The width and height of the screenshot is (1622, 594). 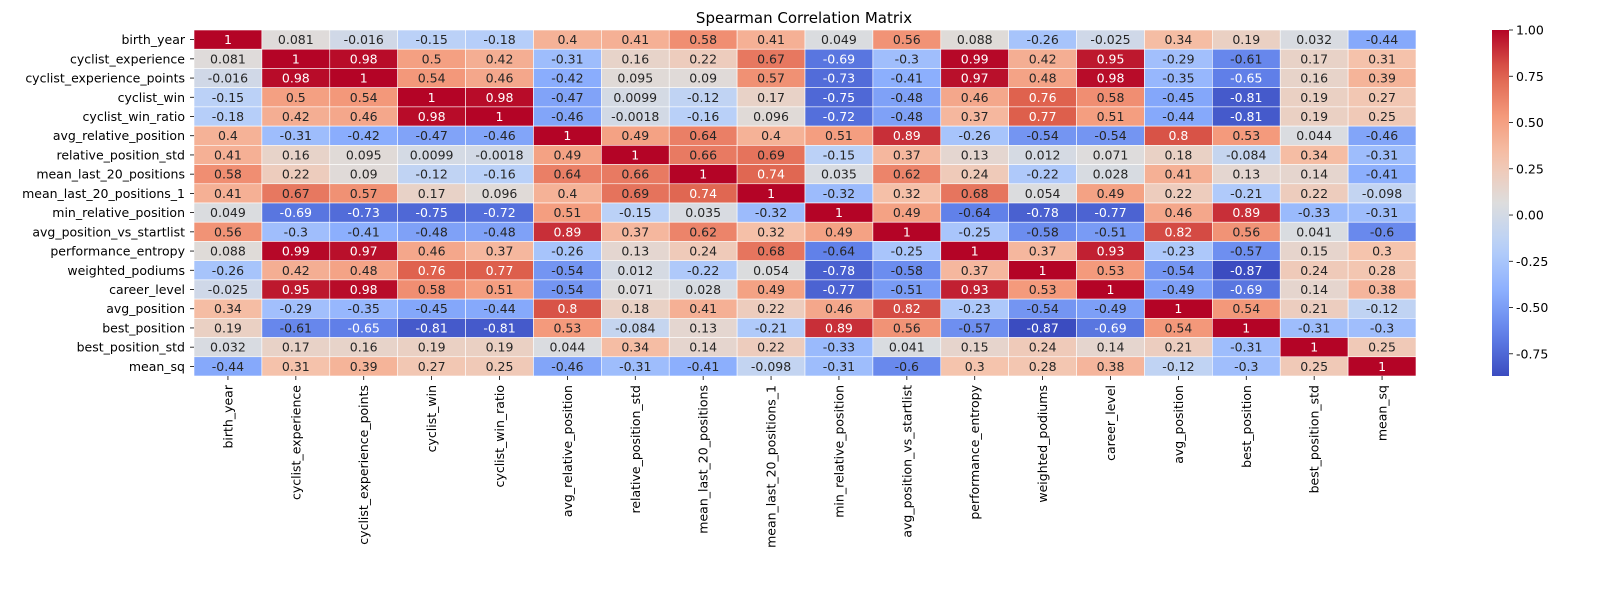 I want to click on cell-value-label: 0.5, so click(x=432, y=58).